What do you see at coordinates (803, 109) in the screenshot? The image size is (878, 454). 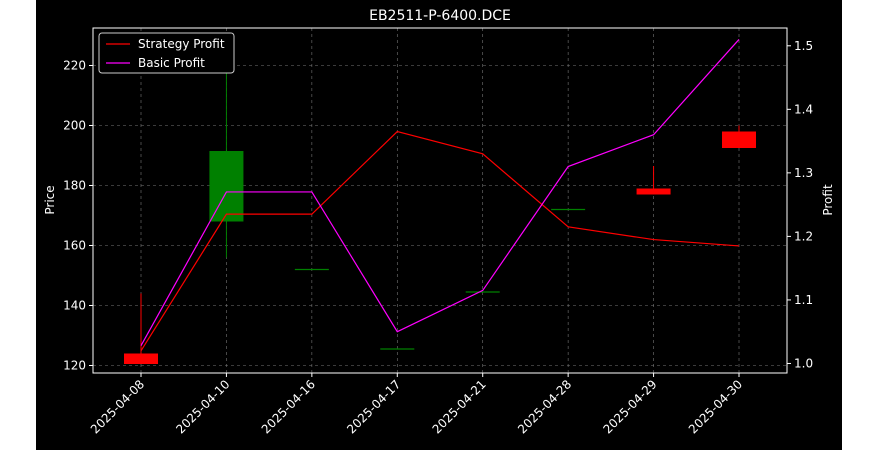 I see `y-right-tick-label: 1.4` at bounding box center [803, 109].